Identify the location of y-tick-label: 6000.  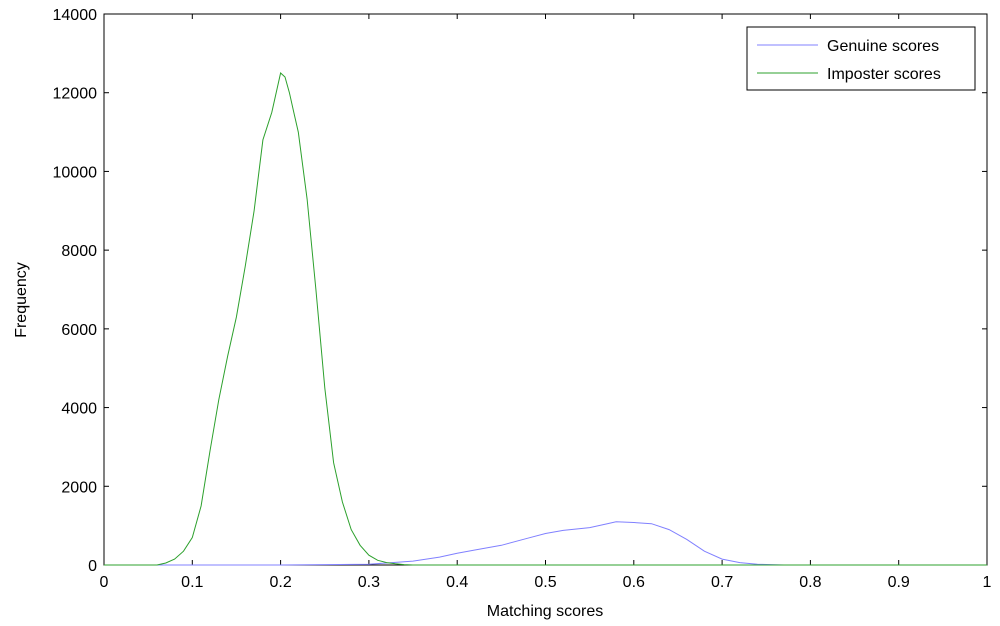
(79, 330).